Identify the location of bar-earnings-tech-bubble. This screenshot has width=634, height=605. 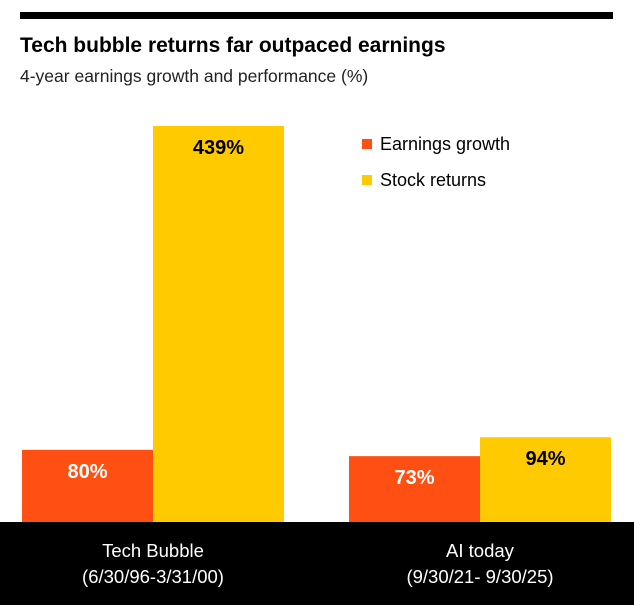
(87, 485).